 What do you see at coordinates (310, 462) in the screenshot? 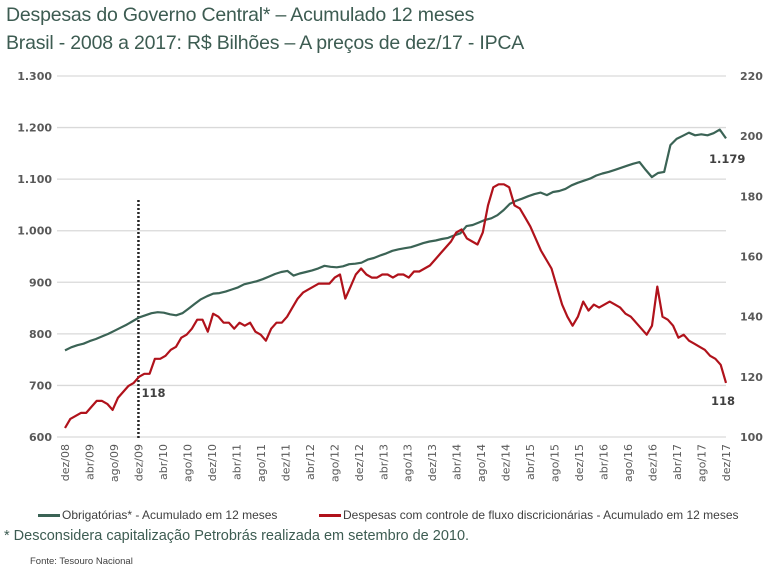
I see `x-tick-label: abr/12` at bounding box center [310, 462].